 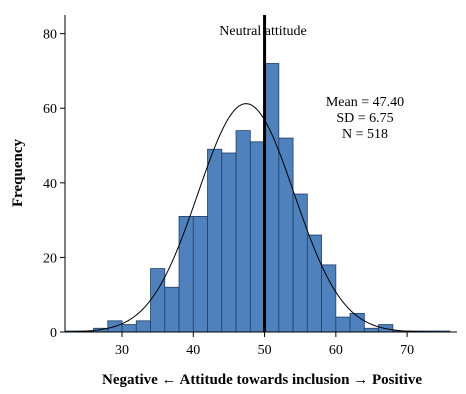 I want to click on x-ticks: 30 40 50 60 70, so click(x=264, y=345).